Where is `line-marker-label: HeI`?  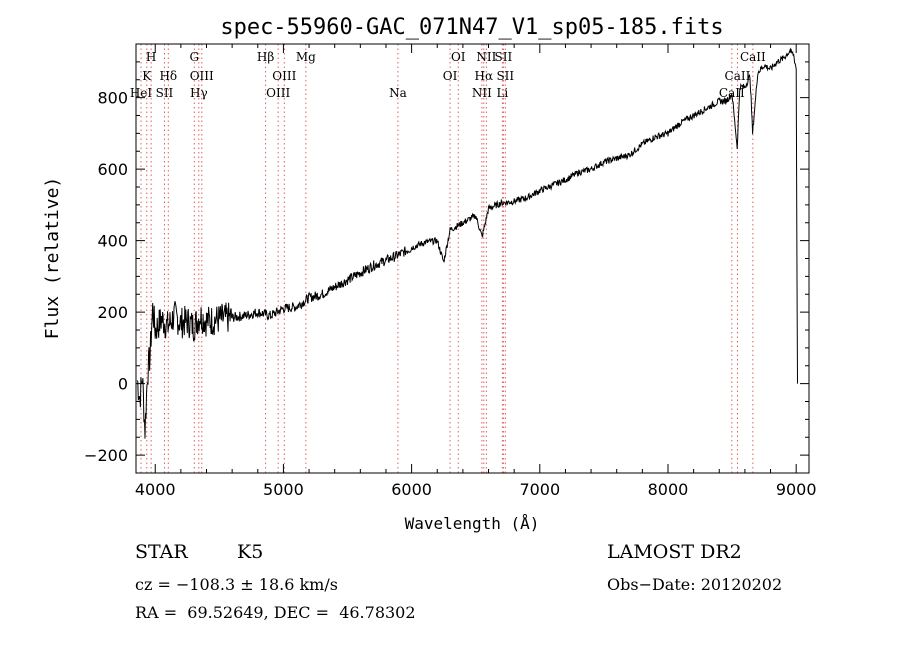 line-marker-label: HeI is located at coordinates (141, 93).